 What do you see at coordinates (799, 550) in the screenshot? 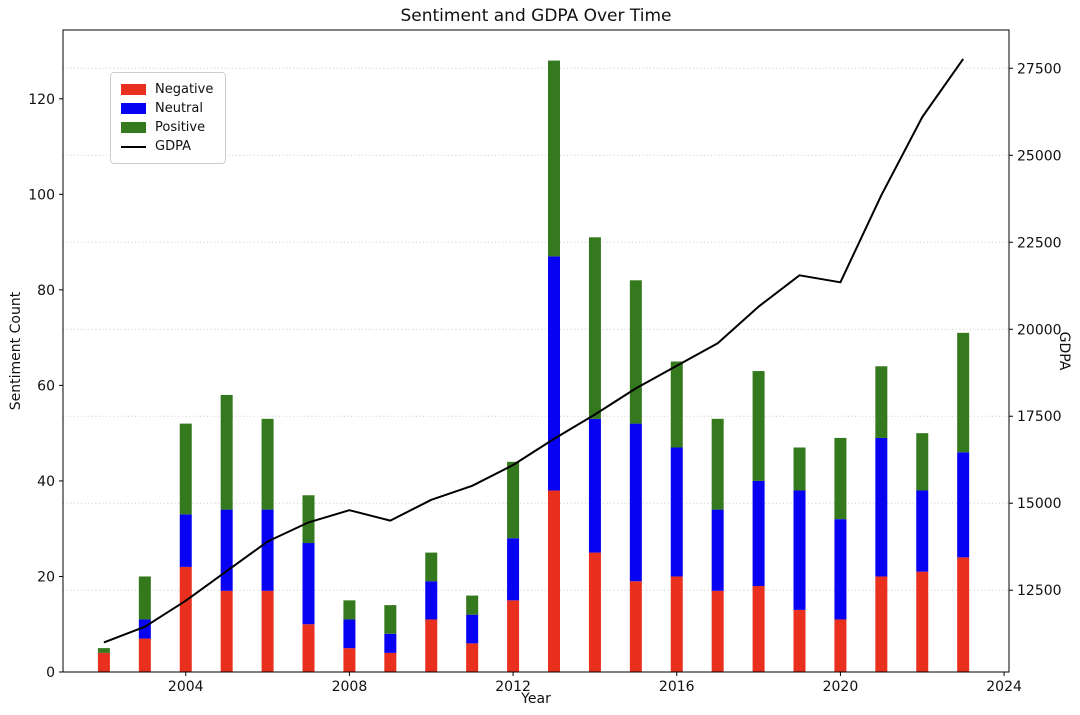
I see `bar-2019-neutral` at bounding box center [799, 550].